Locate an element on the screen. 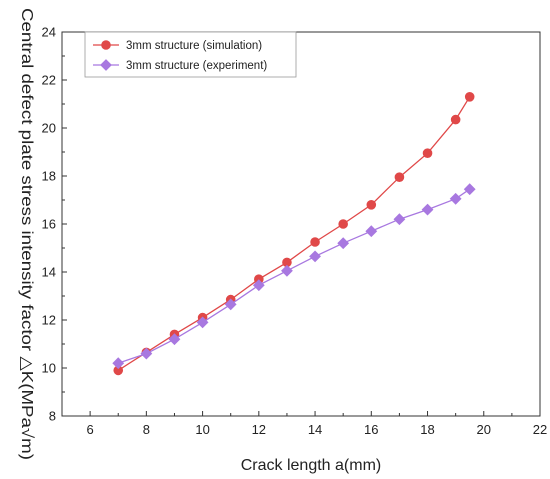  y-tick-label: 20 is located at coordinates (49, 128).